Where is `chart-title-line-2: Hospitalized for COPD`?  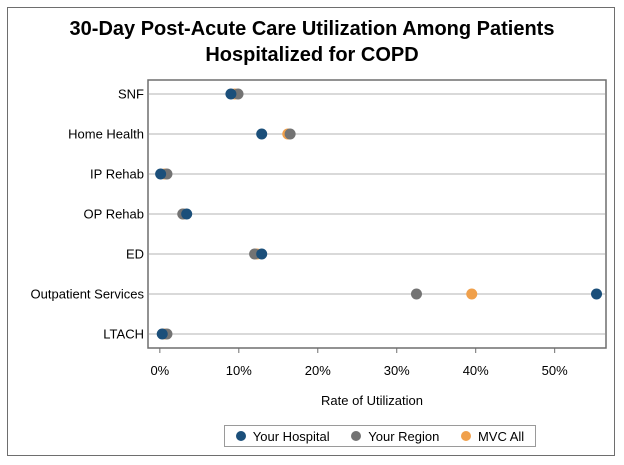
chart-title-line-2: Hospitalized for COPD is located at coordinates (312, 55).